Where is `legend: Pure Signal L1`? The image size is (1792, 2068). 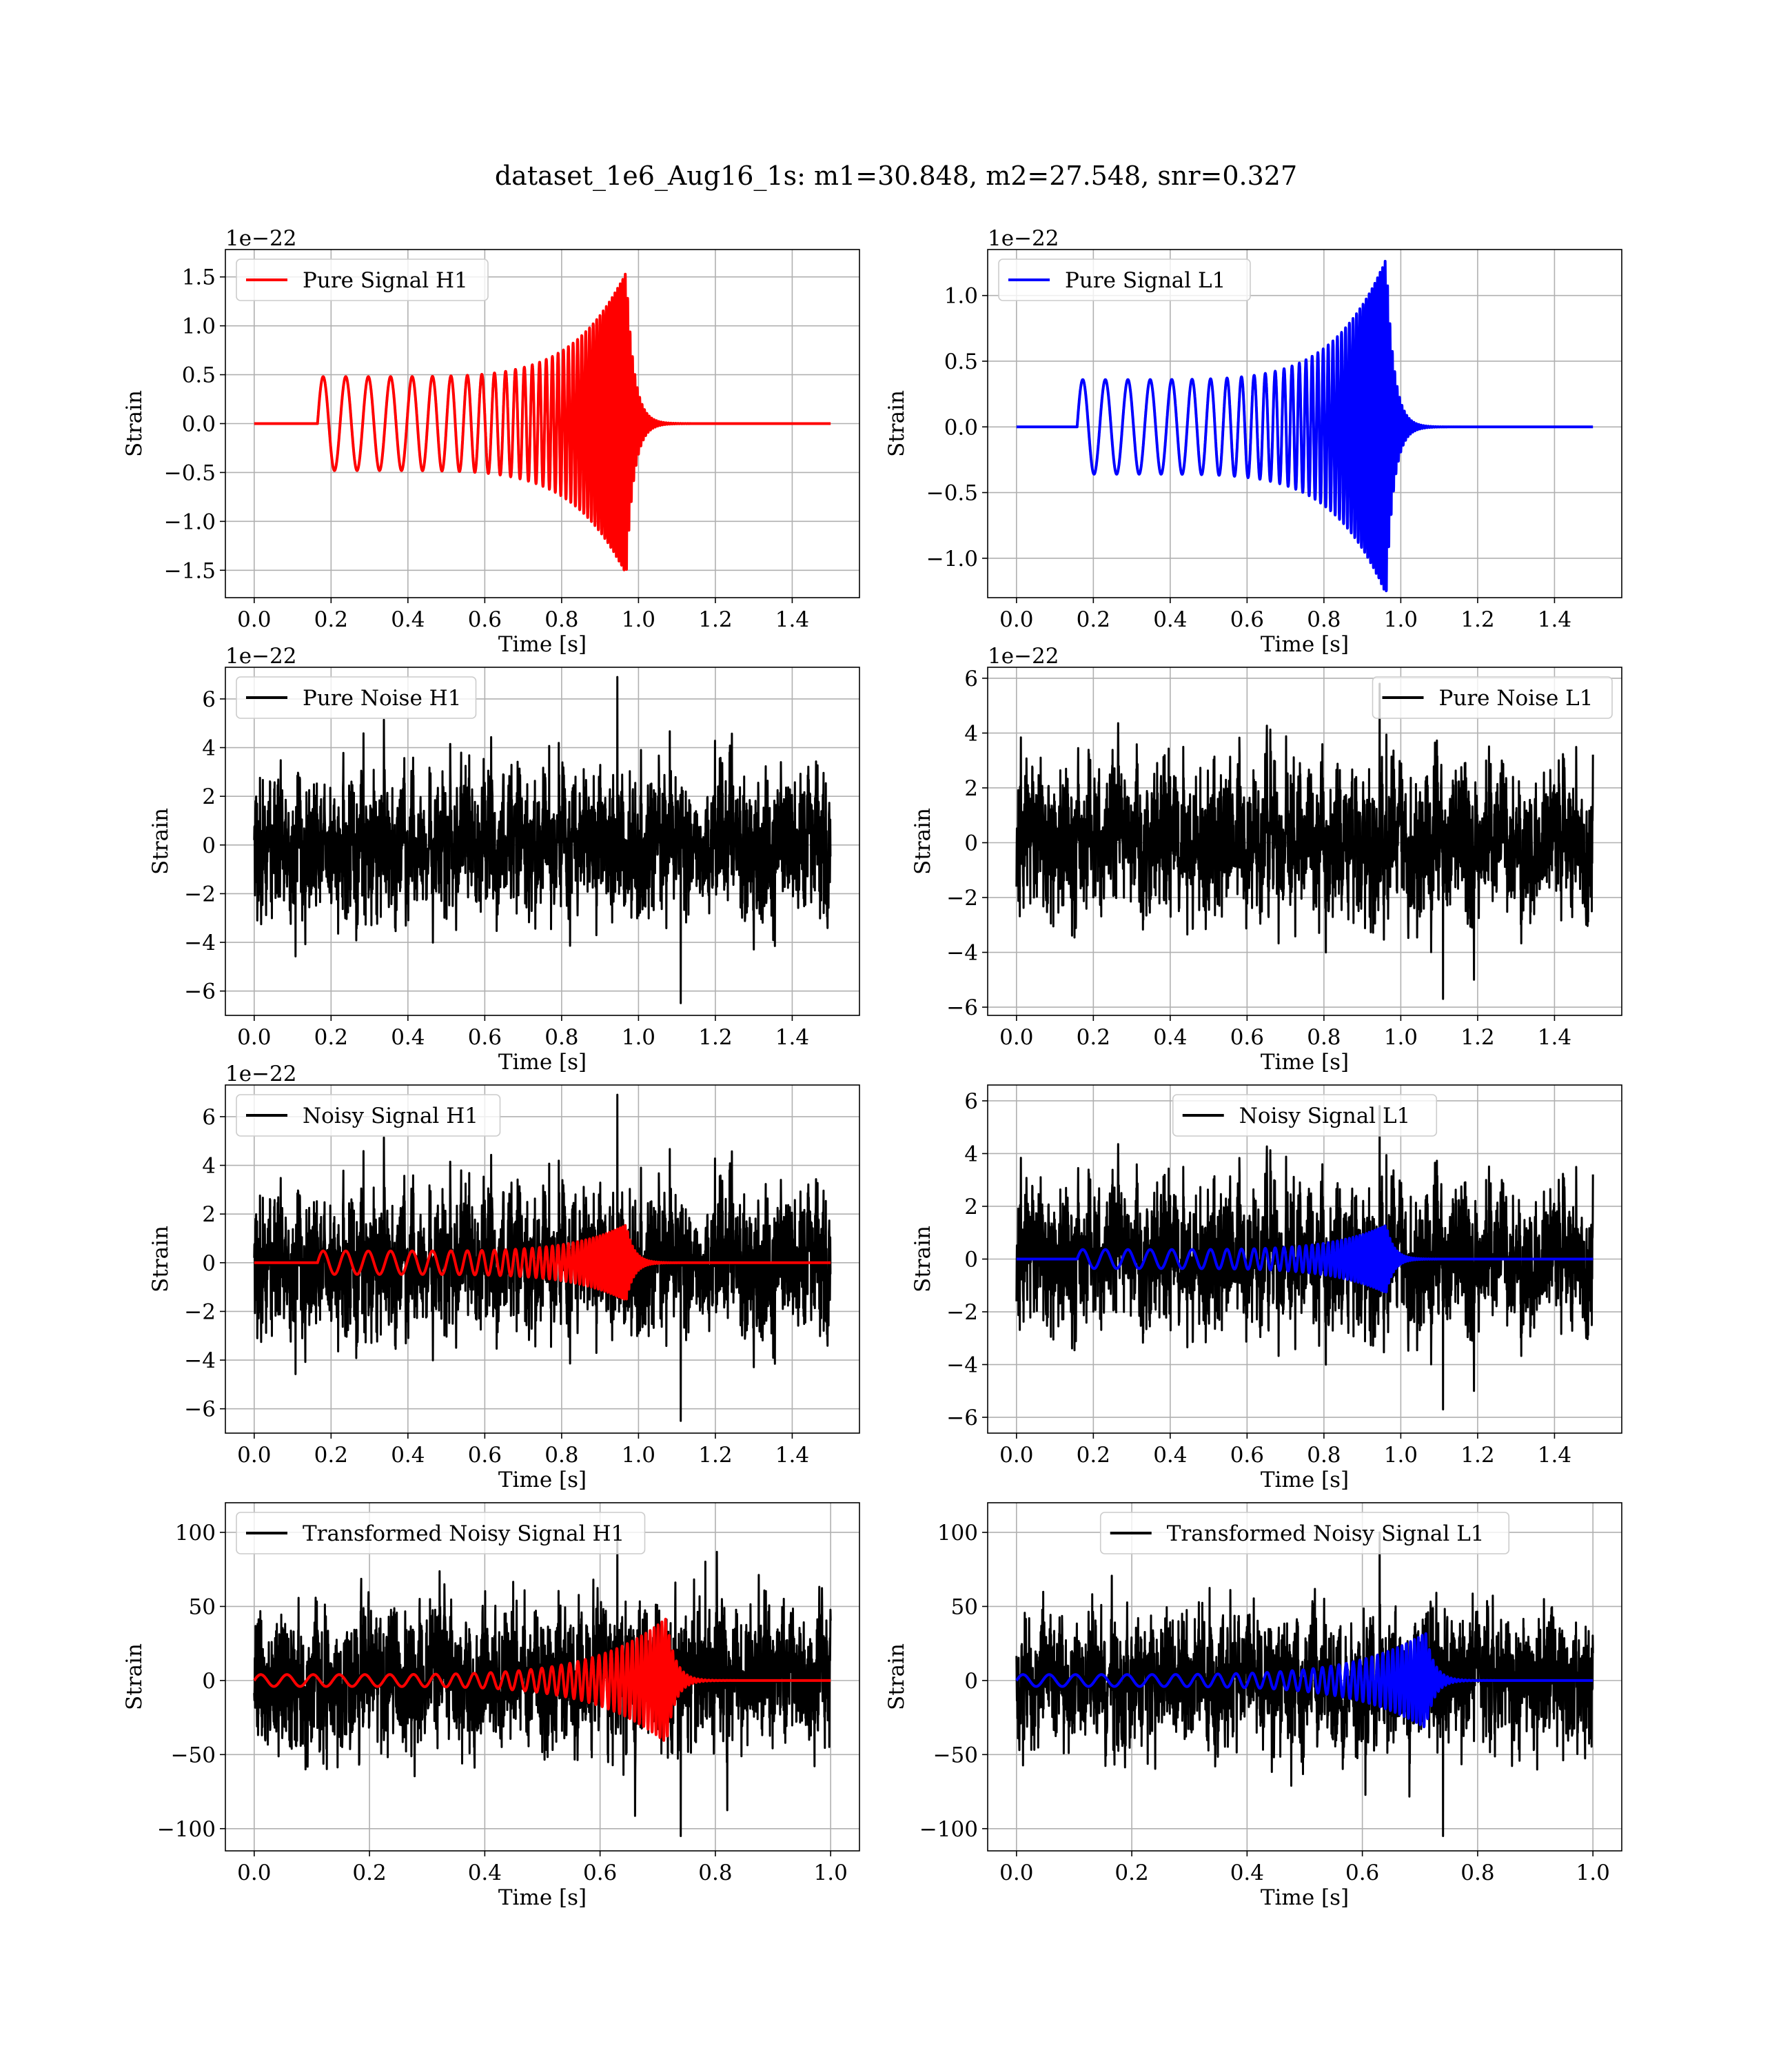 legend: Pure Signal L1 is located at coordinates (1124, 279).